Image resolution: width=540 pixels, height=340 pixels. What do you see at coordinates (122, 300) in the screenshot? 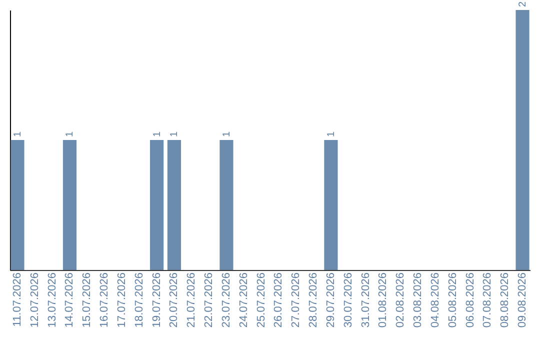
I see `x-tick-label: 17.07.2026` at bounding box center [122, 300].